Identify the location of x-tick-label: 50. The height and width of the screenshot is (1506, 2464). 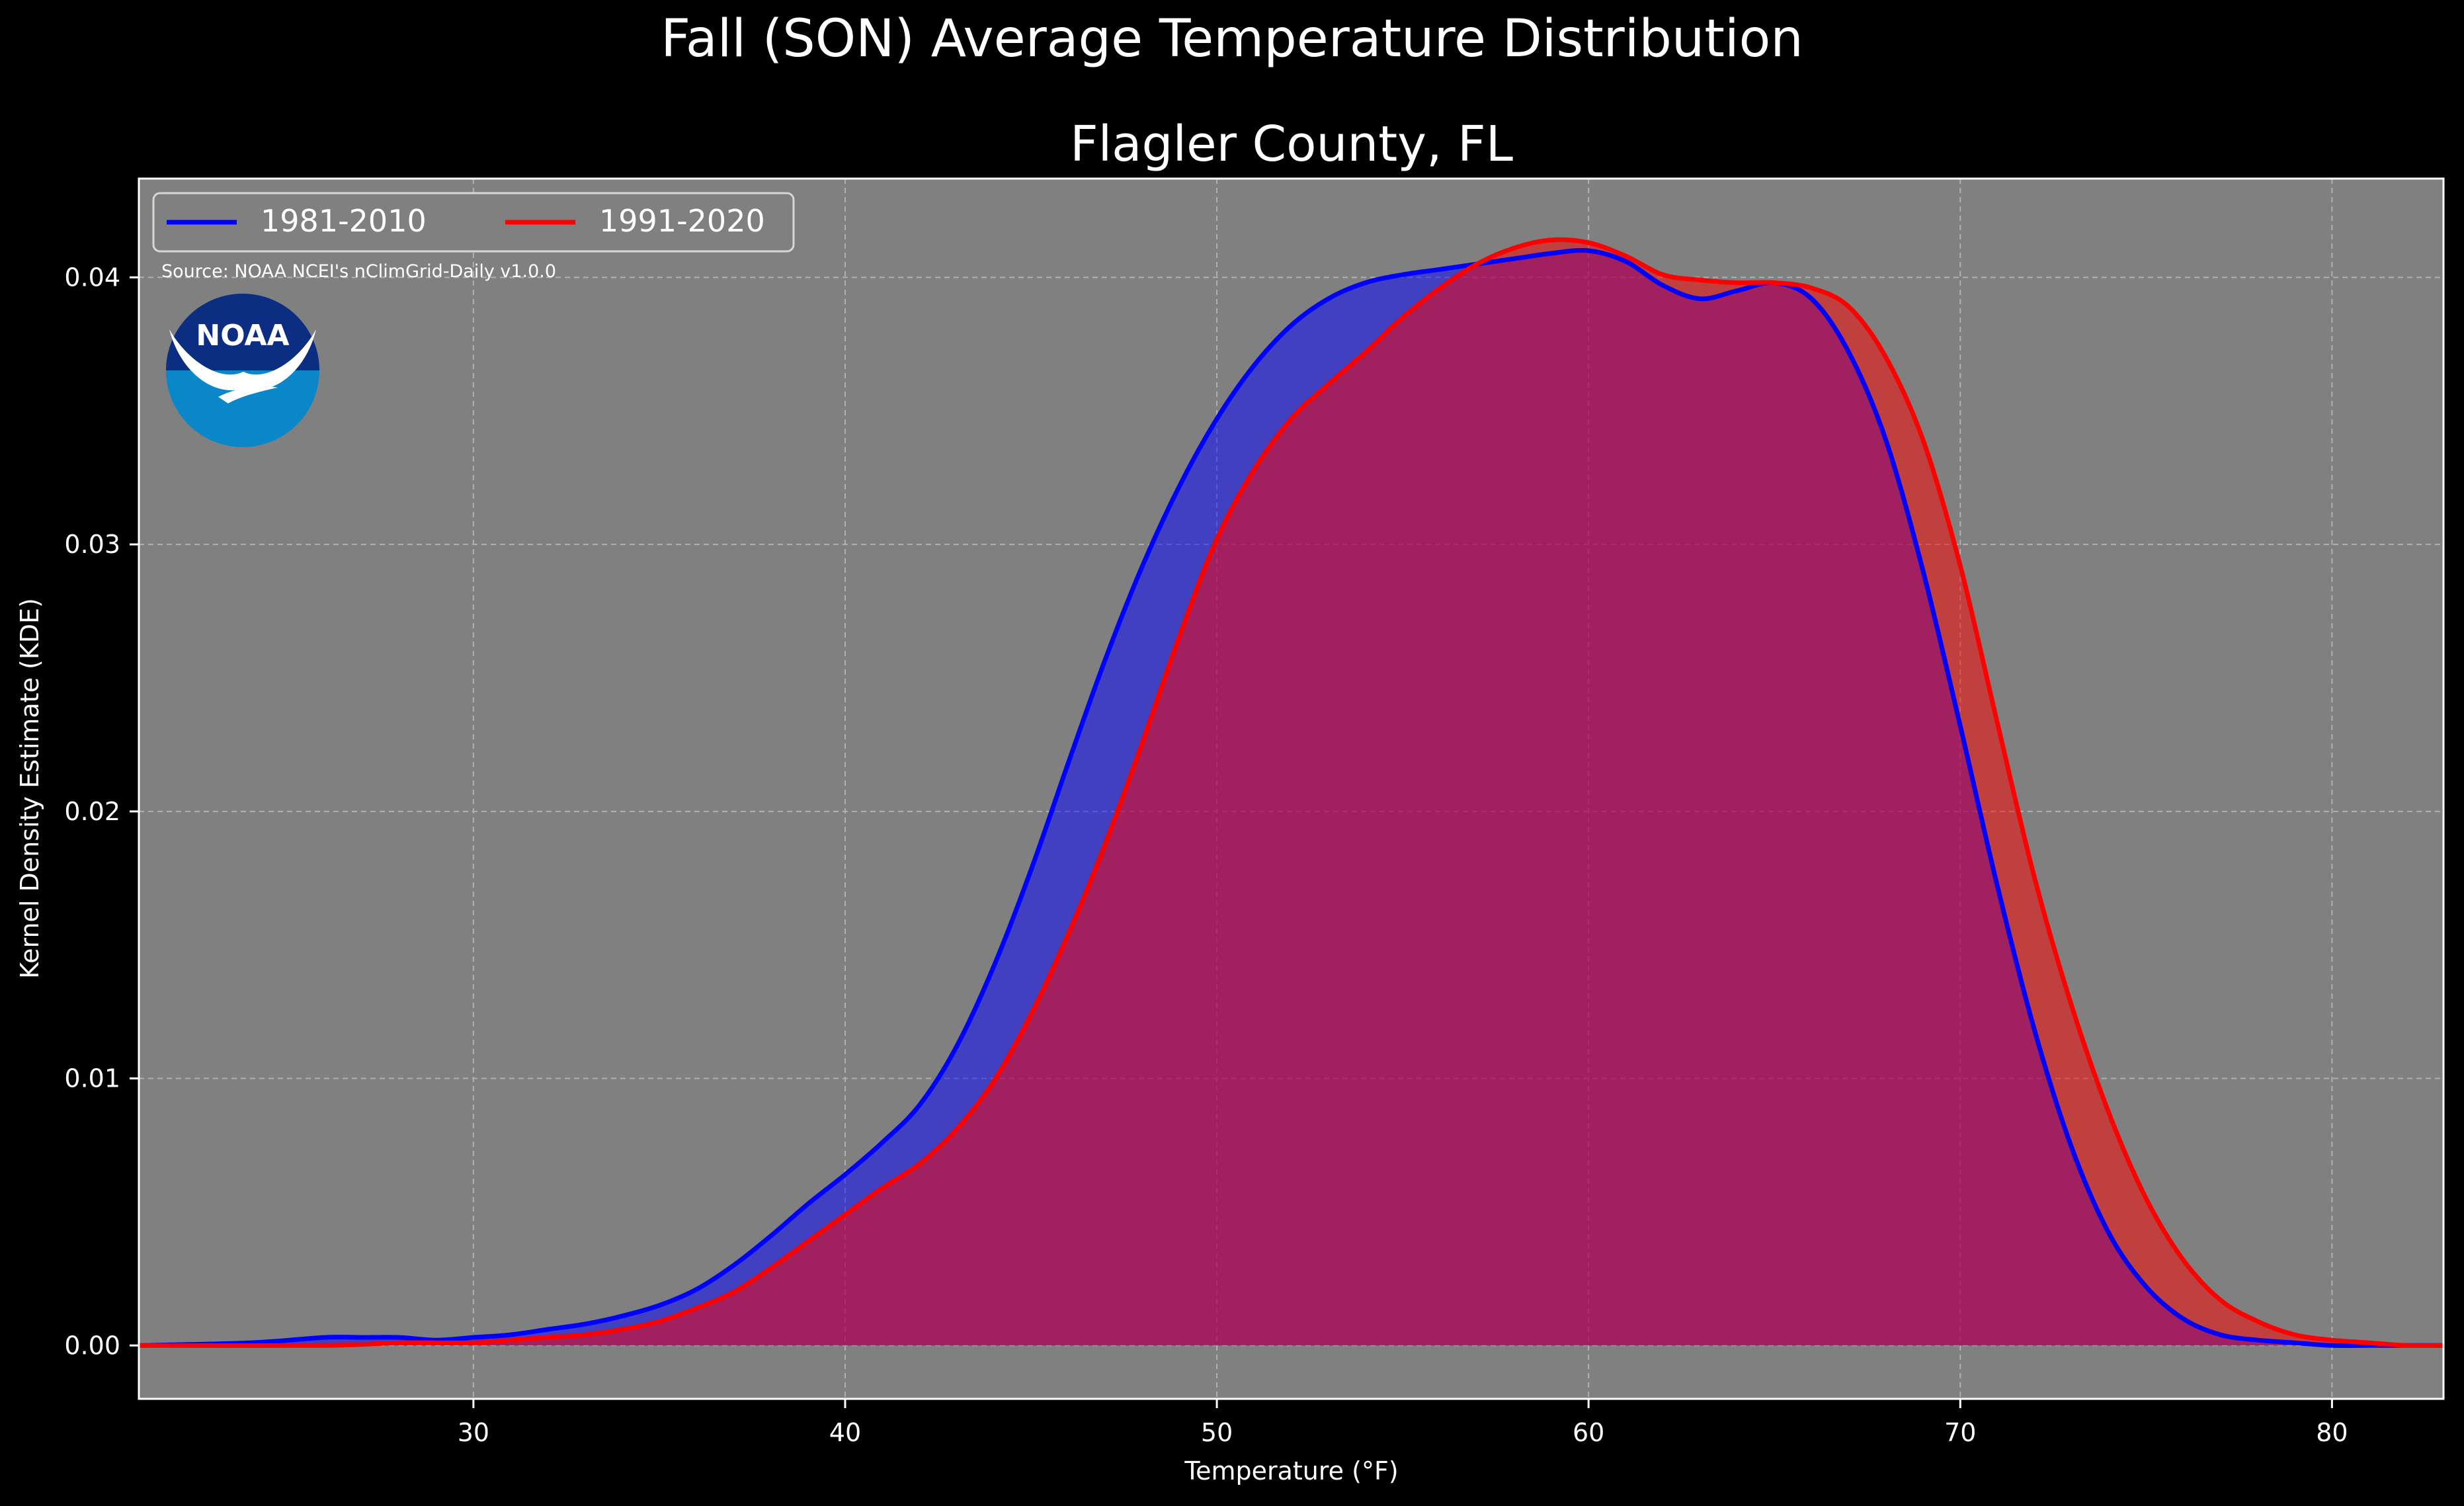
(1217, 1432).